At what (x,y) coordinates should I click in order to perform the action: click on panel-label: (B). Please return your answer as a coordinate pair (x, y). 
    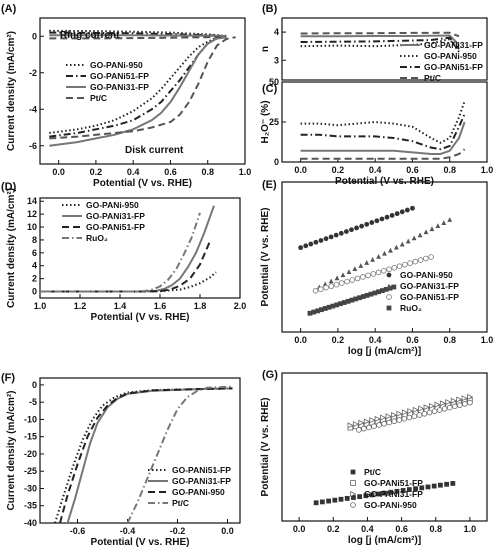
    Looking at the image, I should click on (270, 9).